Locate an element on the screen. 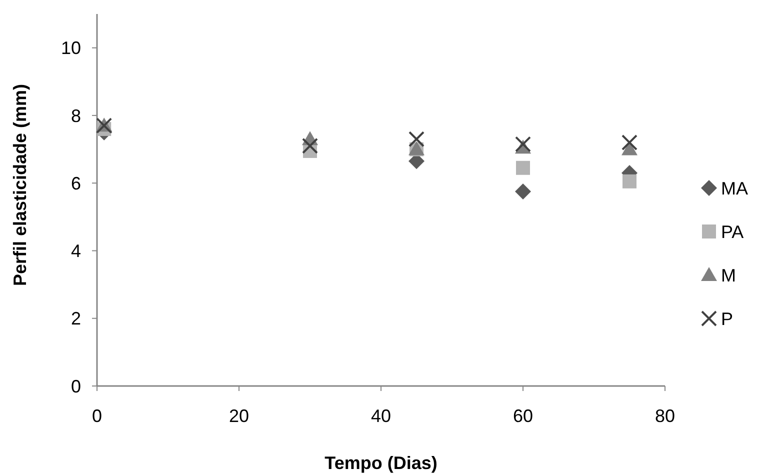 Image resolution: width=778 pixels, height=476 pixels. x-tick-label: 0 is located at coordinates (97, 416).